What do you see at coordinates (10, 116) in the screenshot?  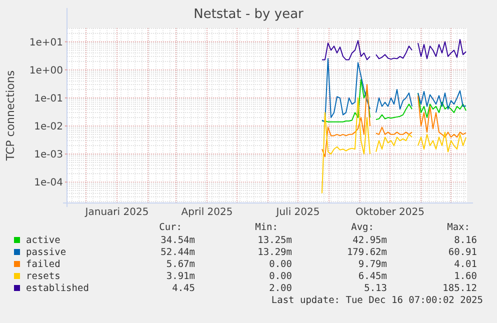 I see `y-axis-title: TCP connections` at bounding box center [10, 116].